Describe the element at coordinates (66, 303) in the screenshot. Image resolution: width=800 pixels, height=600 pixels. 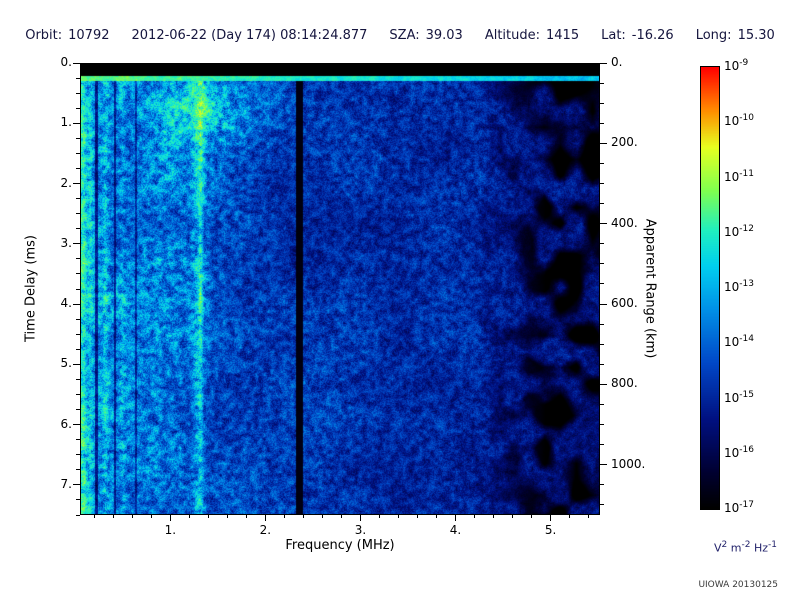
I see `y-tick-label: 4.` at that location.